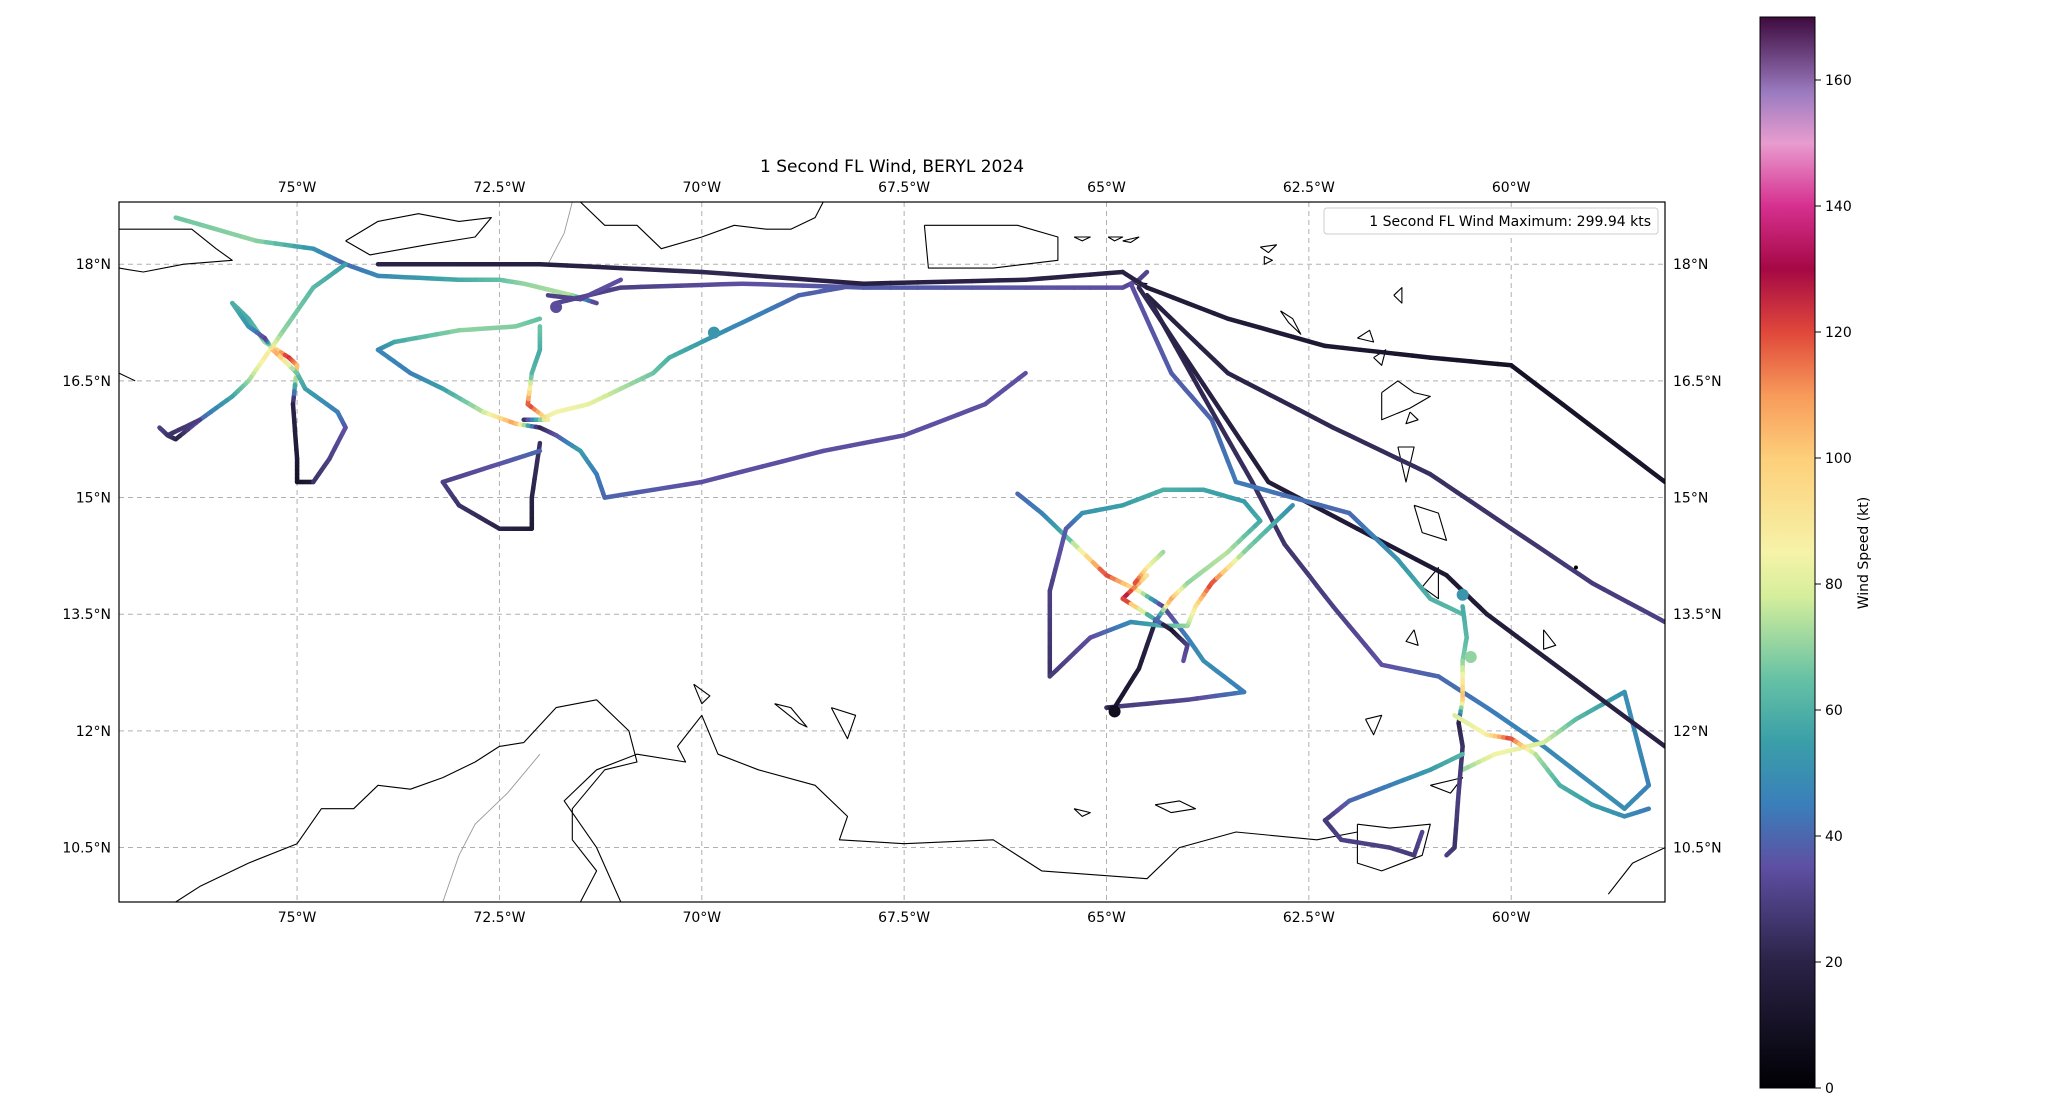  Describe the element at coordinates (1829, 1089) in the screenshot. I see `colorbar-tick-label: 0` at that location.